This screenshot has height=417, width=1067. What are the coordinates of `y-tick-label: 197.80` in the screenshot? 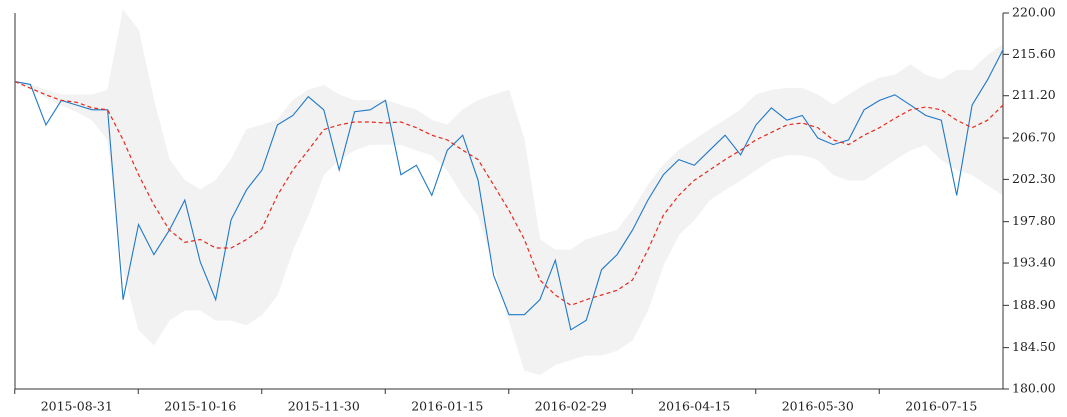 It's located at (1034, 220).